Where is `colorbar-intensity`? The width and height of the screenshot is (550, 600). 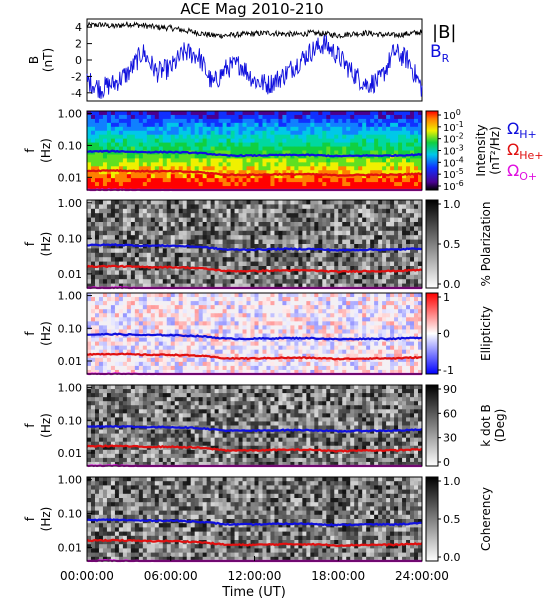 colorbar-intensity is located at coordinates (432, 150).